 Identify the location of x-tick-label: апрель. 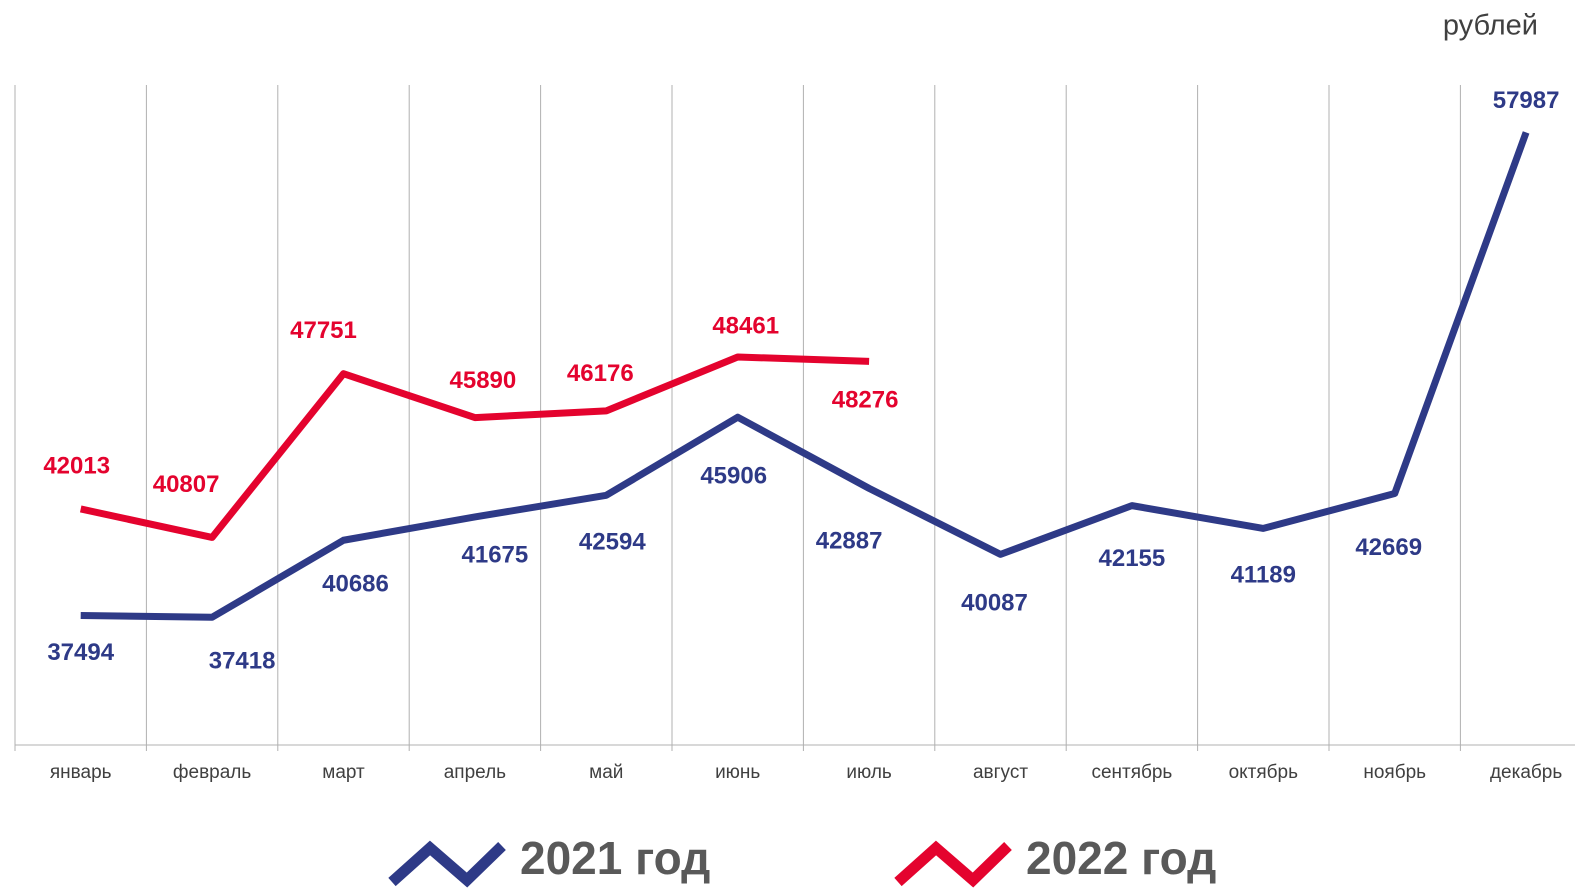
(475, 772).